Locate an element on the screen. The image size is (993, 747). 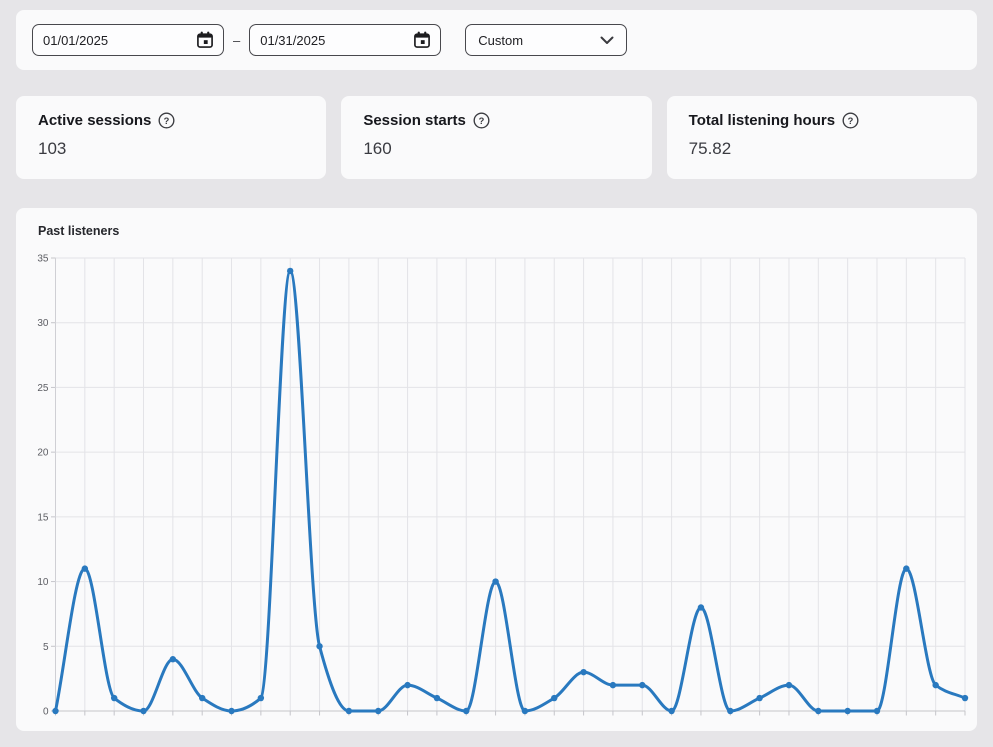
date-range-preset-select: Custom is located at coordinates (546, 40).